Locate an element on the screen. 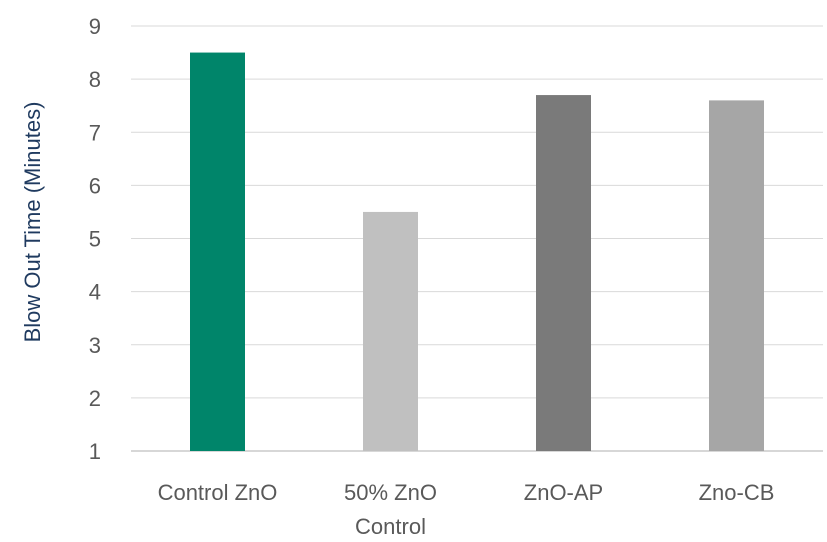 This screenshot has height=542, width=827. y-tick-label: 5 is located at coordinates (95, 239).